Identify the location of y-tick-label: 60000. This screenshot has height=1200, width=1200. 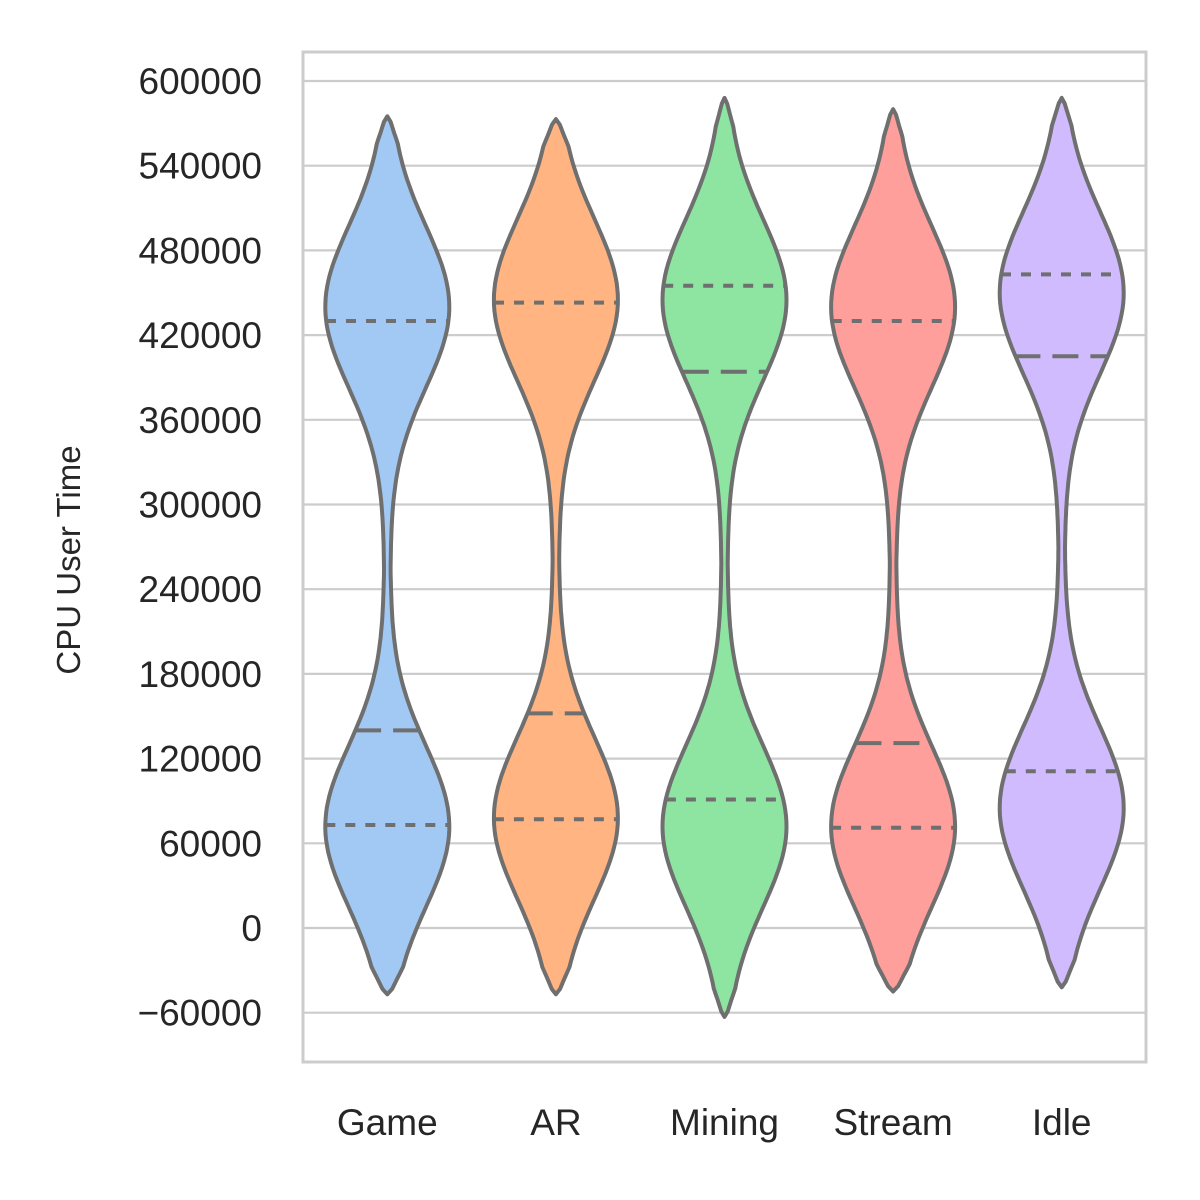
(210, 843).